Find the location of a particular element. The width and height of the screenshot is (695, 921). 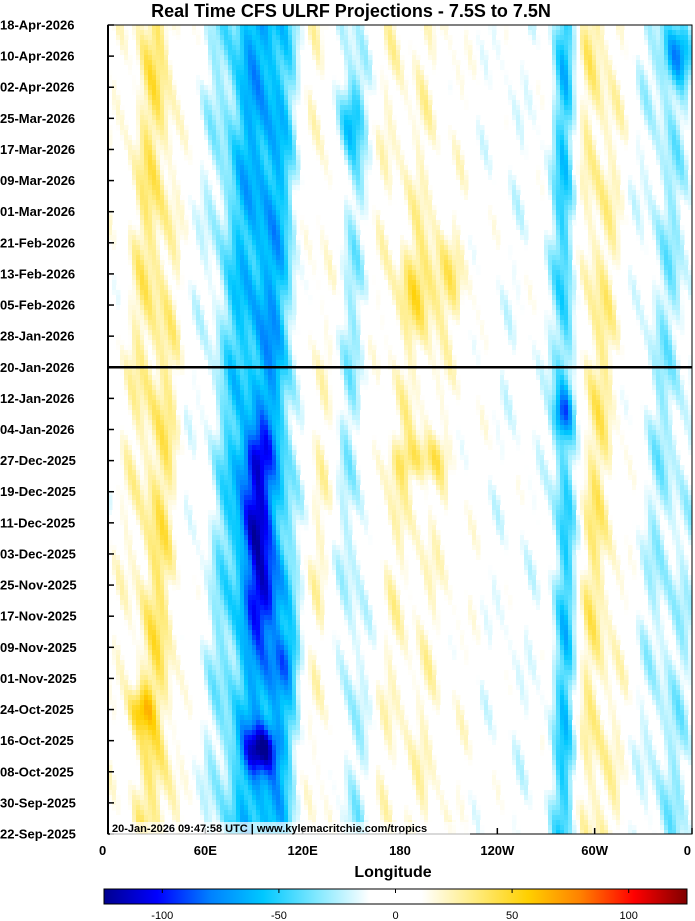

y-tick-label: 18-Apr-2026 is located at coordinates (37, 25).